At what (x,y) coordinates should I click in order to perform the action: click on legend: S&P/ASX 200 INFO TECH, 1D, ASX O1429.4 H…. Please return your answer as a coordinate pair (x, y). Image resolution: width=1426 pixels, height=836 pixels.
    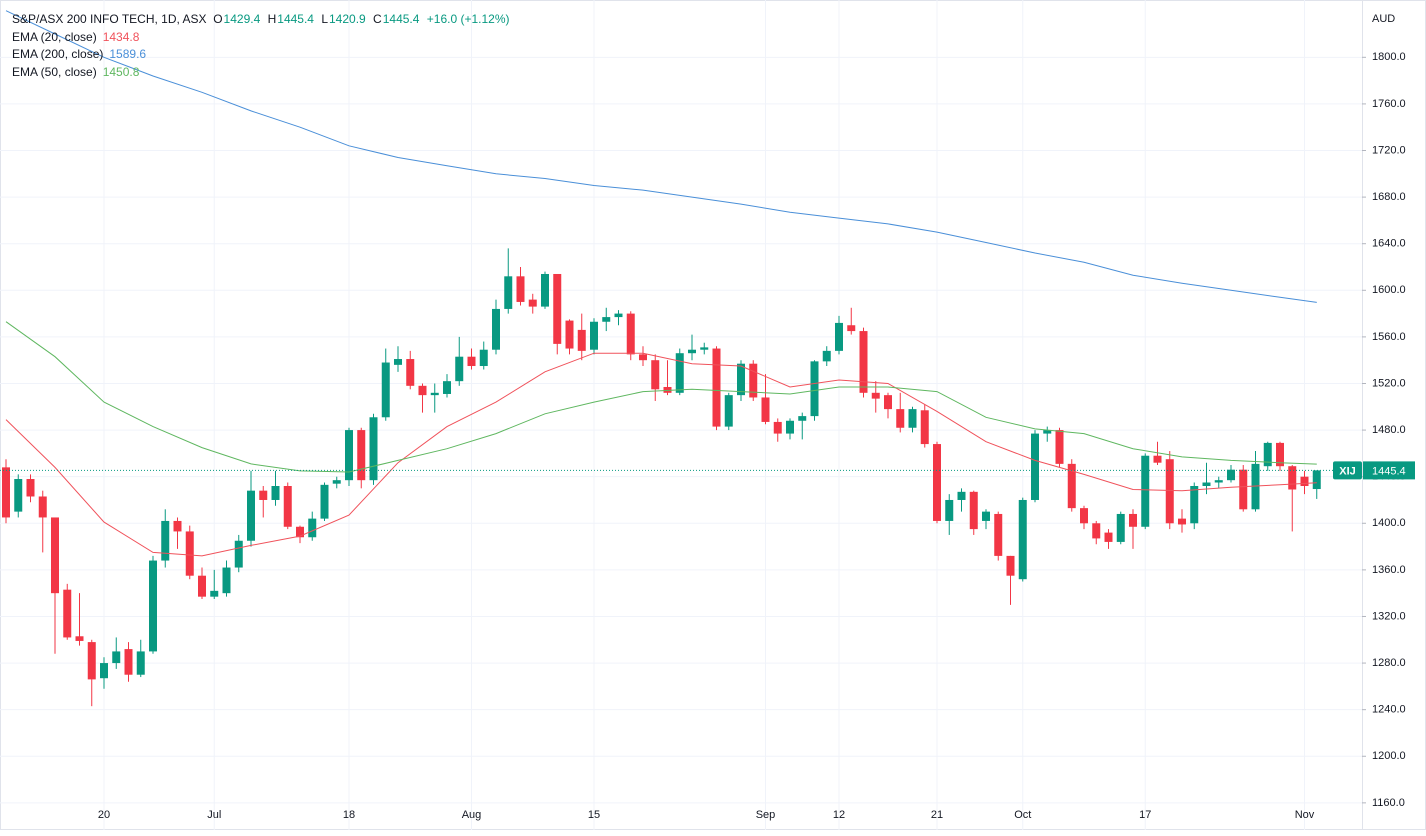
    Looking at the image, I should click on (261, 46).